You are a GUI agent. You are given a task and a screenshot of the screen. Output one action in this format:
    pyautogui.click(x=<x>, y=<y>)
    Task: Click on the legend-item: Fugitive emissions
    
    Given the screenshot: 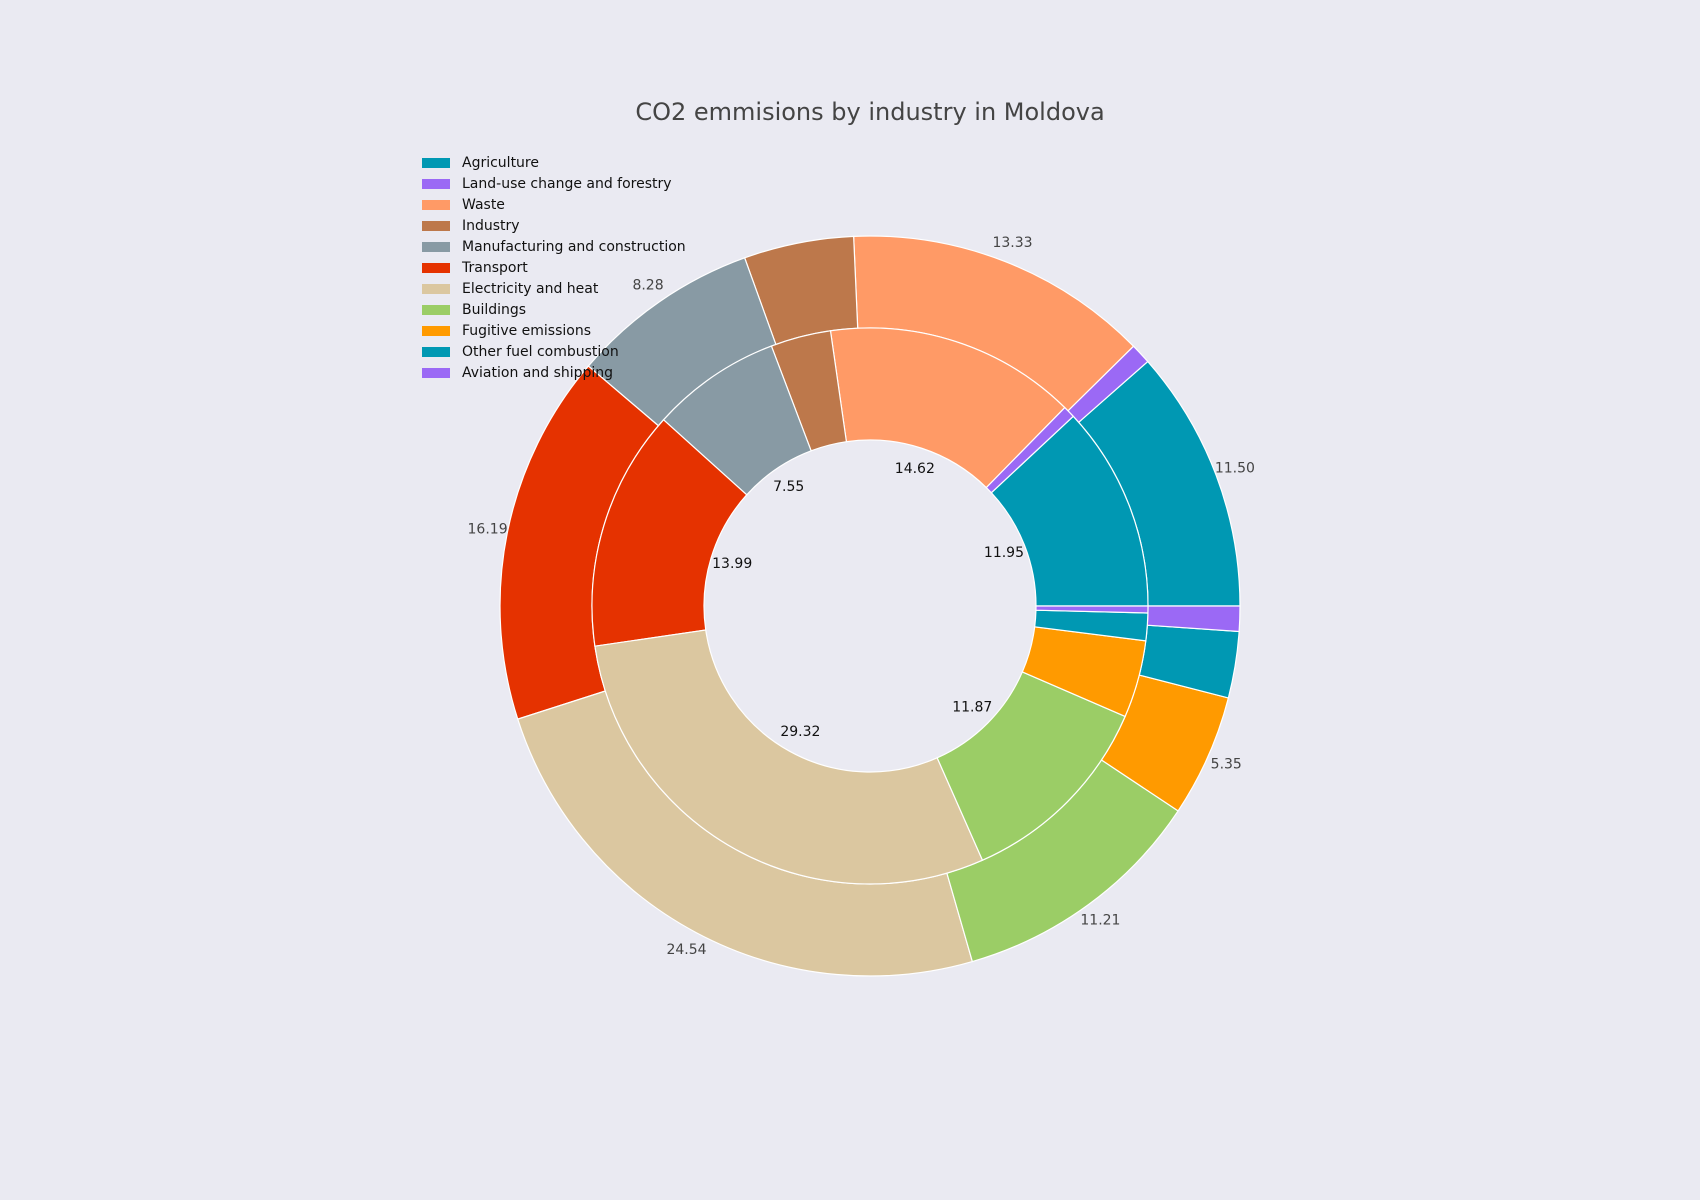 What is the action you would take?
    pyautogui.click(x=554, y=330)
    